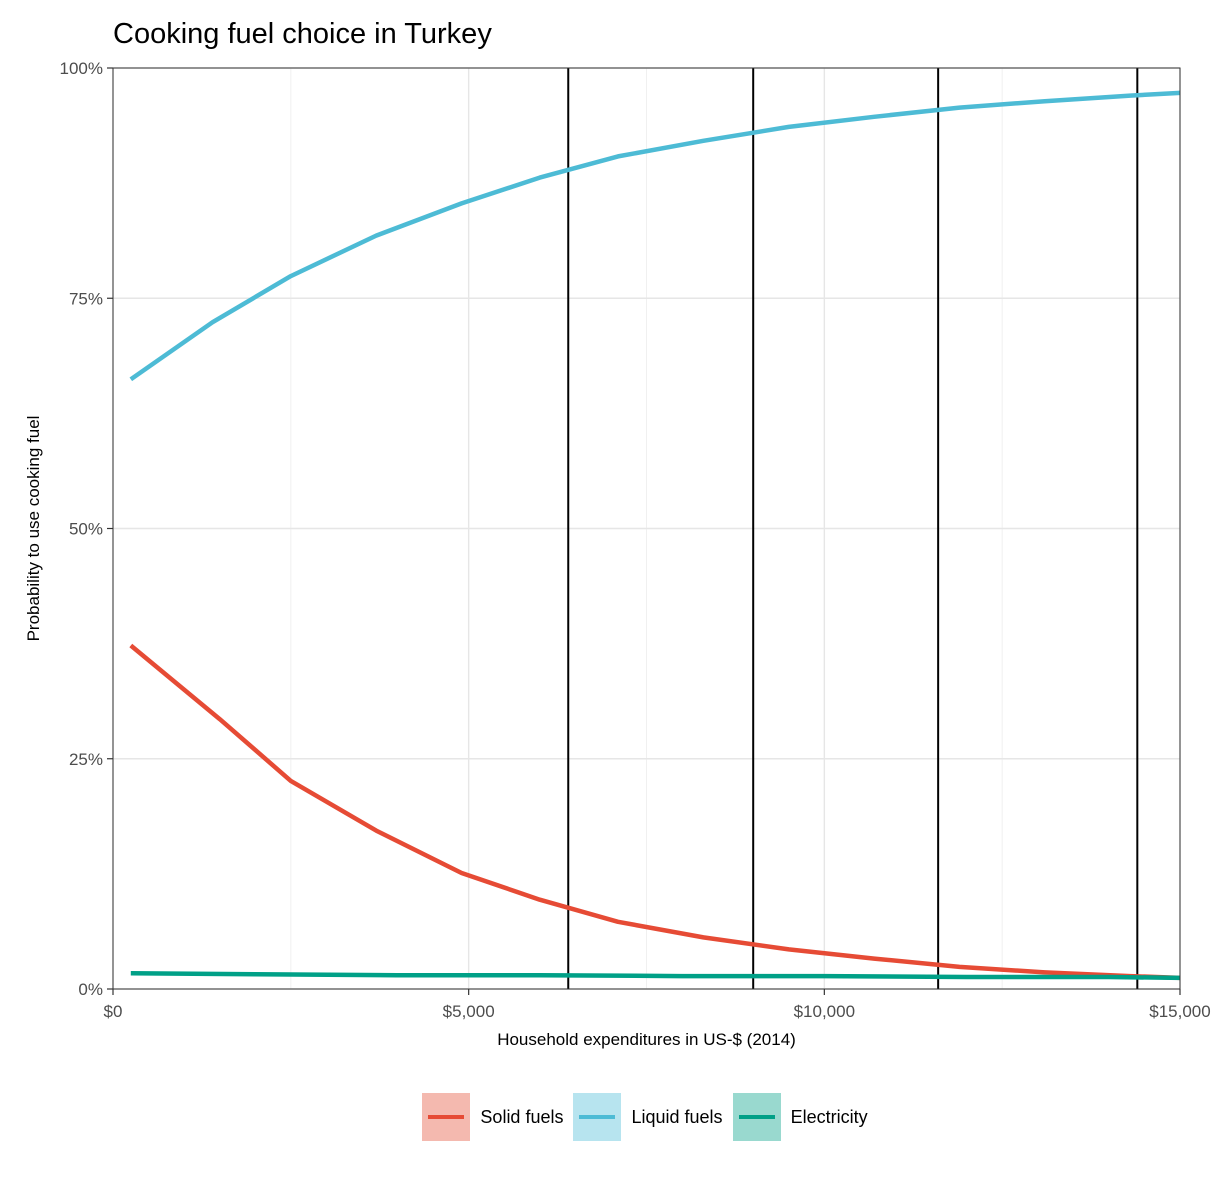  I want to click on x-tick-label: $5,000, so click(469, 1011).